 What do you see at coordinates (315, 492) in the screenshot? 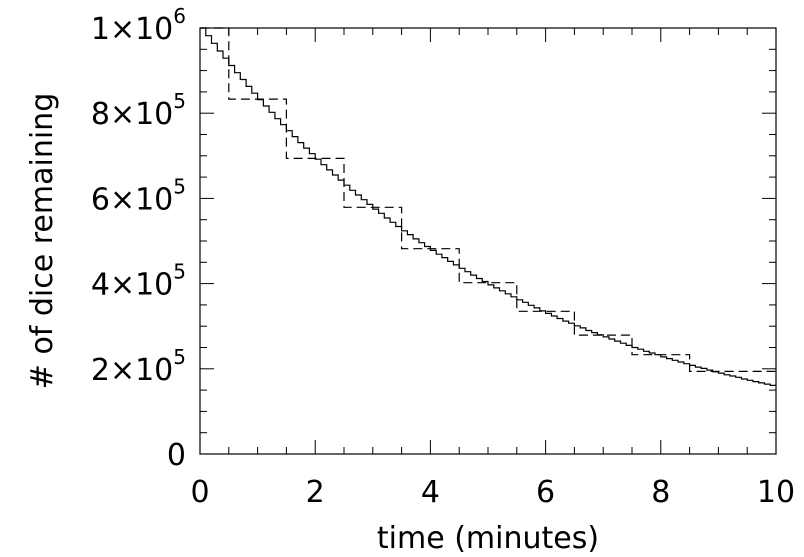
I see `x-tick-label: 2` at bounding box center [315, 492].